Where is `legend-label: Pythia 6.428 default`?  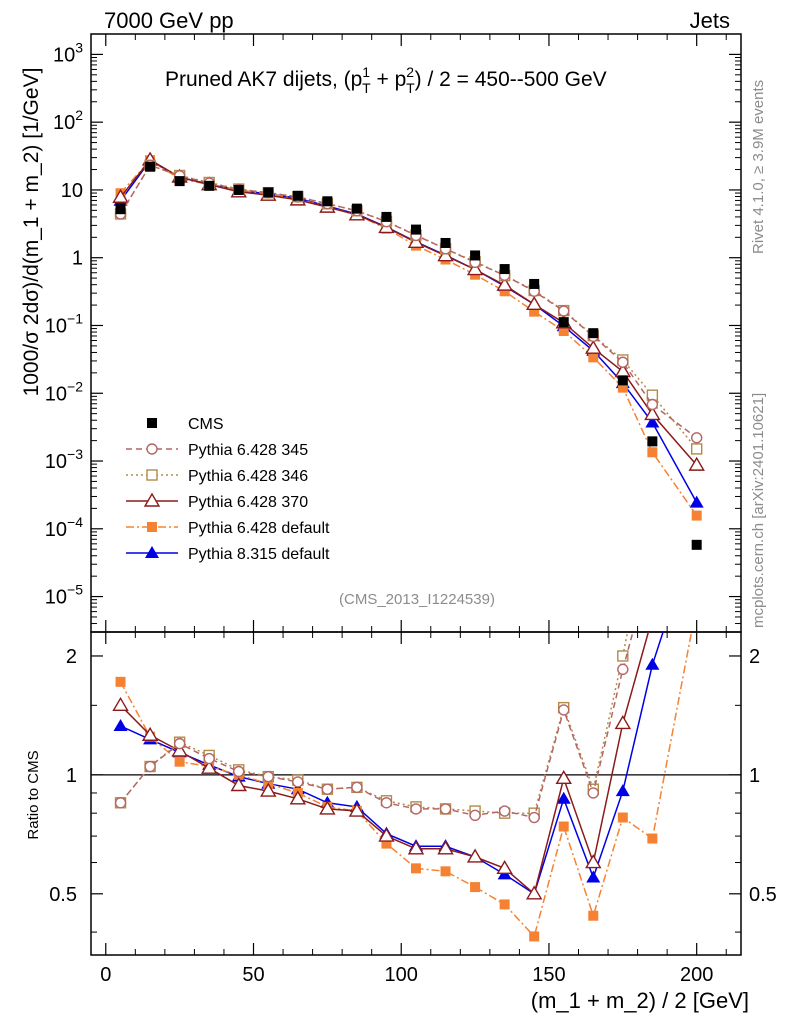 legend-label: Pythia 6.428 default is located at coordinates (259, 528).